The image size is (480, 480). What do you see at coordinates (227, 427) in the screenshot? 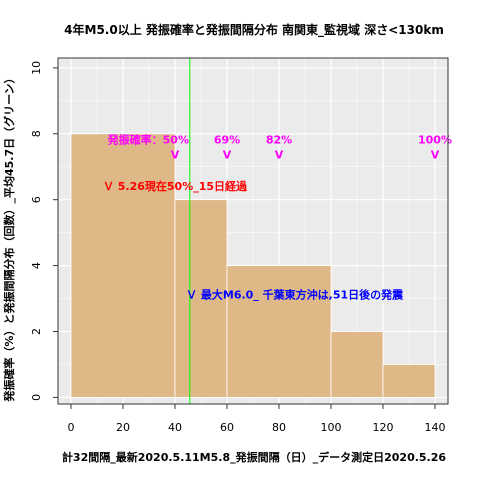
I see `x-tick-label-3: 60` at bounding box center [227, 427].